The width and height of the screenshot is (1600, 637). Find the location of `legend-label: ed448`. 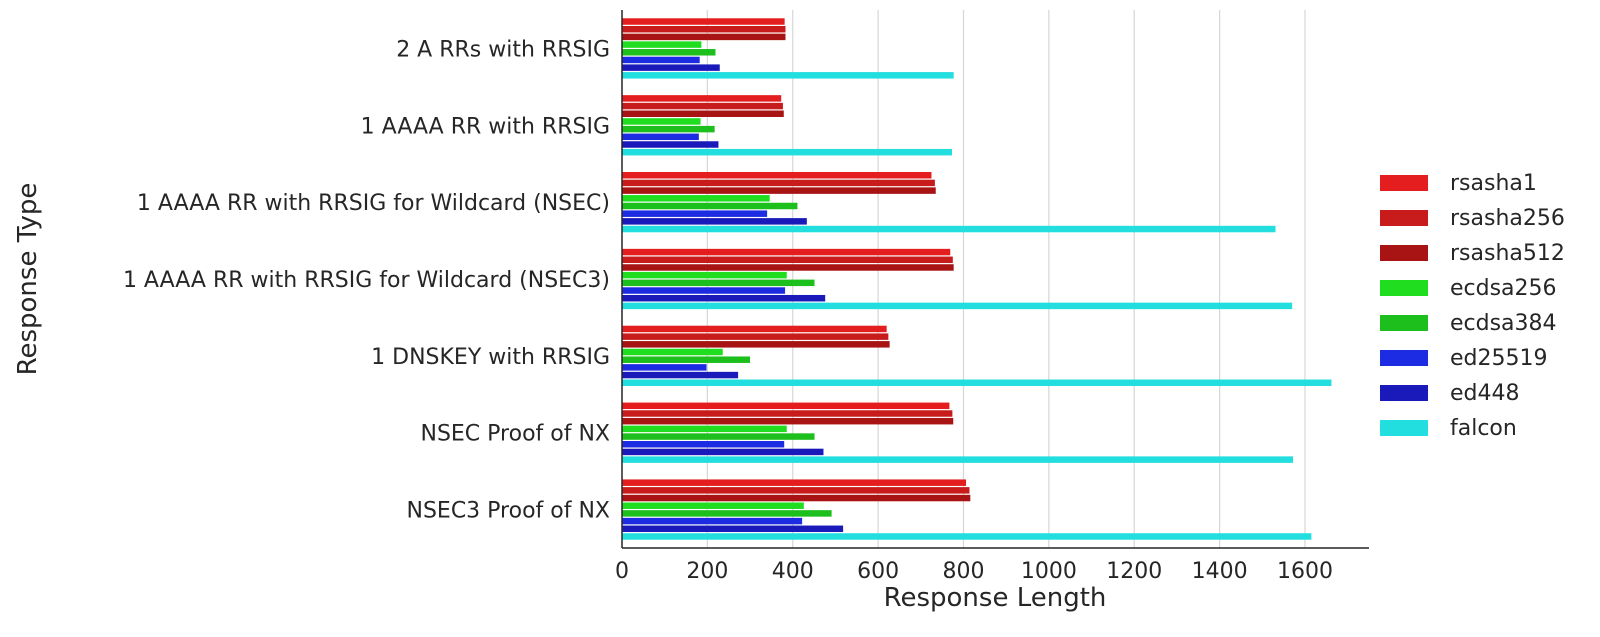

legend-label: ed448 is located at coordinates (1485, 393).